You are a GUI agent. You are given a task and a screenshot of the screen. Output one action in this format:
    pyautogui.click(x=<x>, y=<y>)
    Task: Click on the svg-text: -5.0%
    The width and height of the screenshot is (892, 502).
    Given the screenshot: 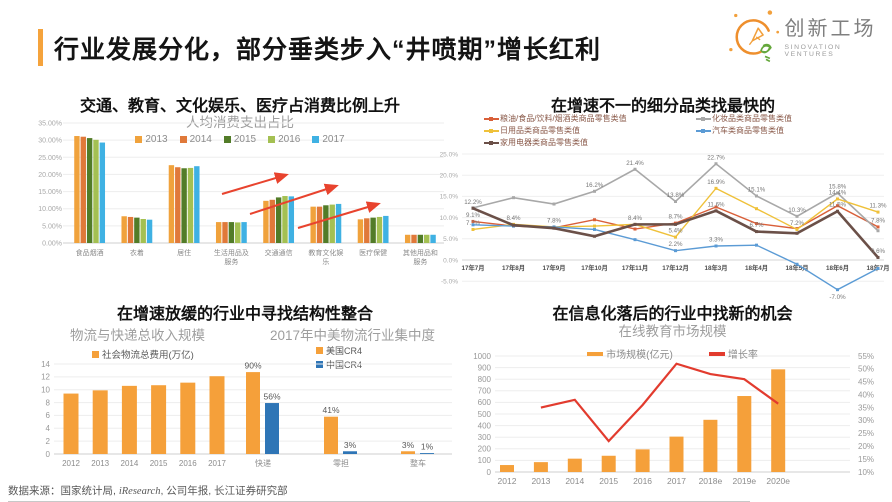 What is the action you would take?
    pyautogui.click(x=449, y=282)
    